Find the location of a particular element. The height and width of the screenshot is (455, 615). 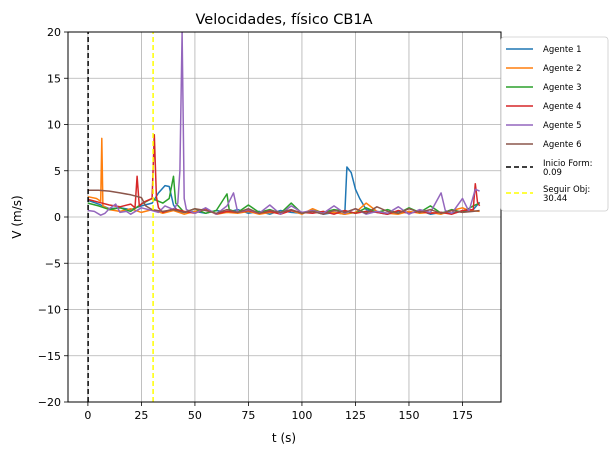

legend-box is located at coordinates (554, 124).